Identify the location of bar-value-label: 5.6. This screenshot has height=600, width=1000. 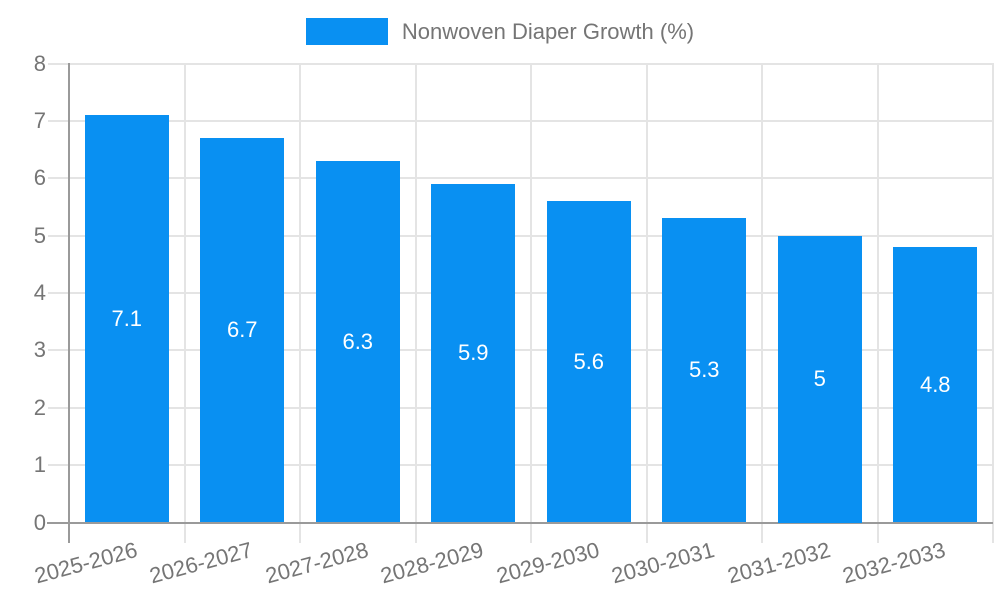
(589, 361).